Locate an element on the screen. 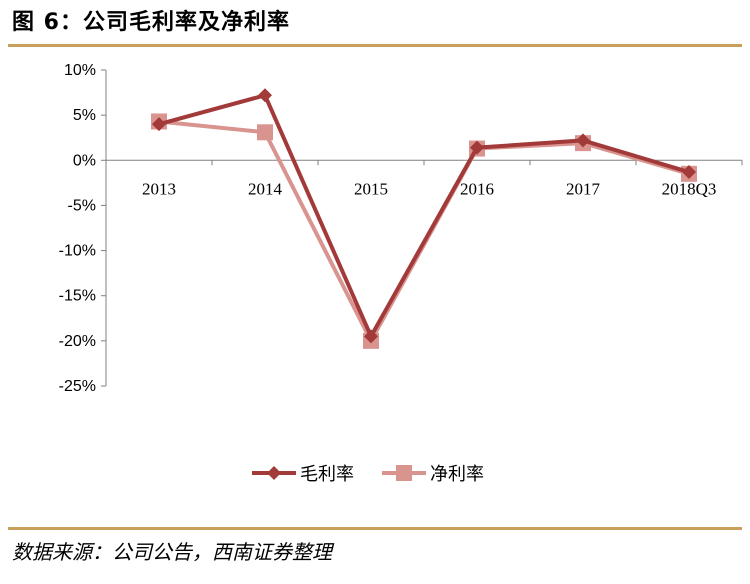 The height and width of the screenshot is (584, 750). x-category-label: 2017 is located at coordinates (583, 188).